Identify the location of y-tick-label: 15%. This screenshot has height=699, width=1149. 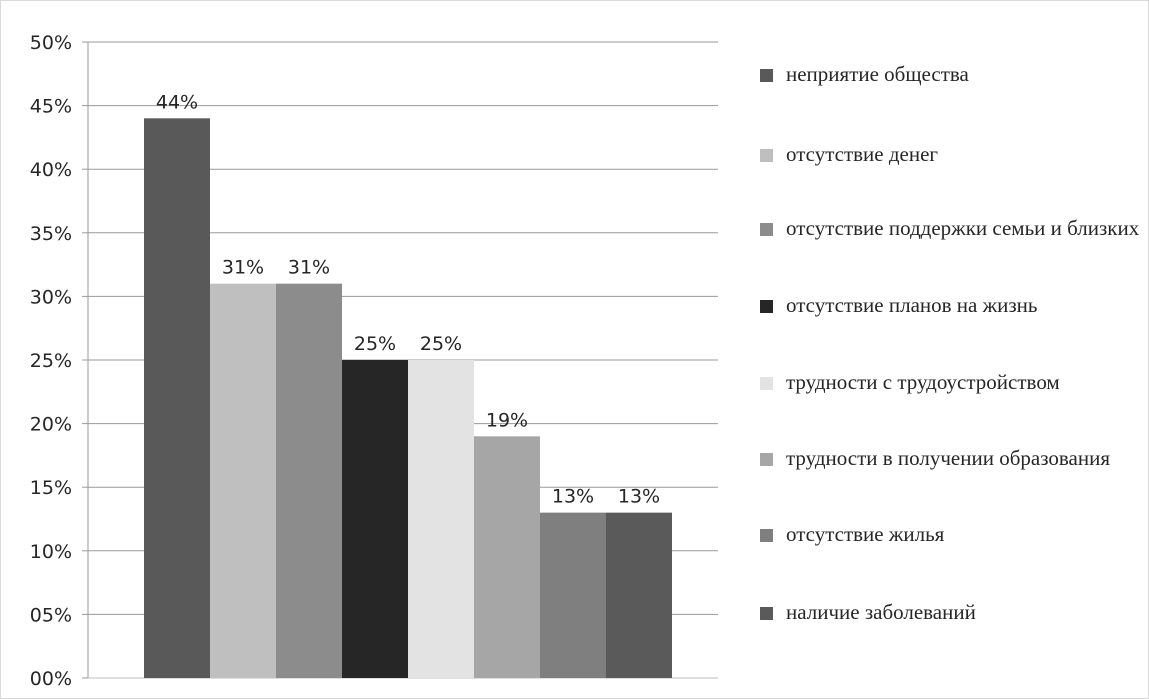
(51, 488).